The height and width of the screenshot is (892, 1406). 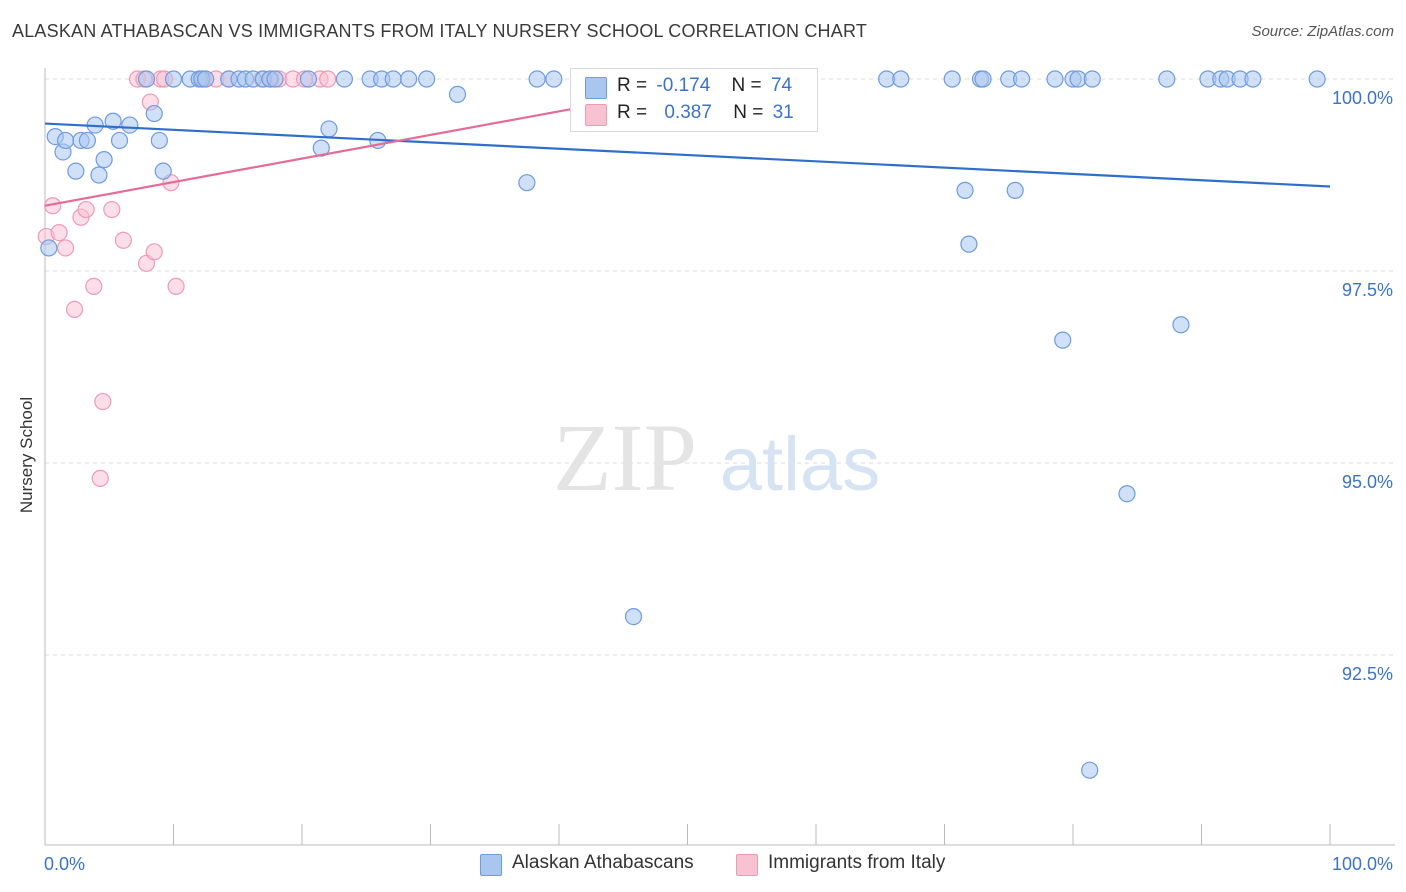 I want to click on y-tick-label: 97.5%, so click(x=1367, y=290).